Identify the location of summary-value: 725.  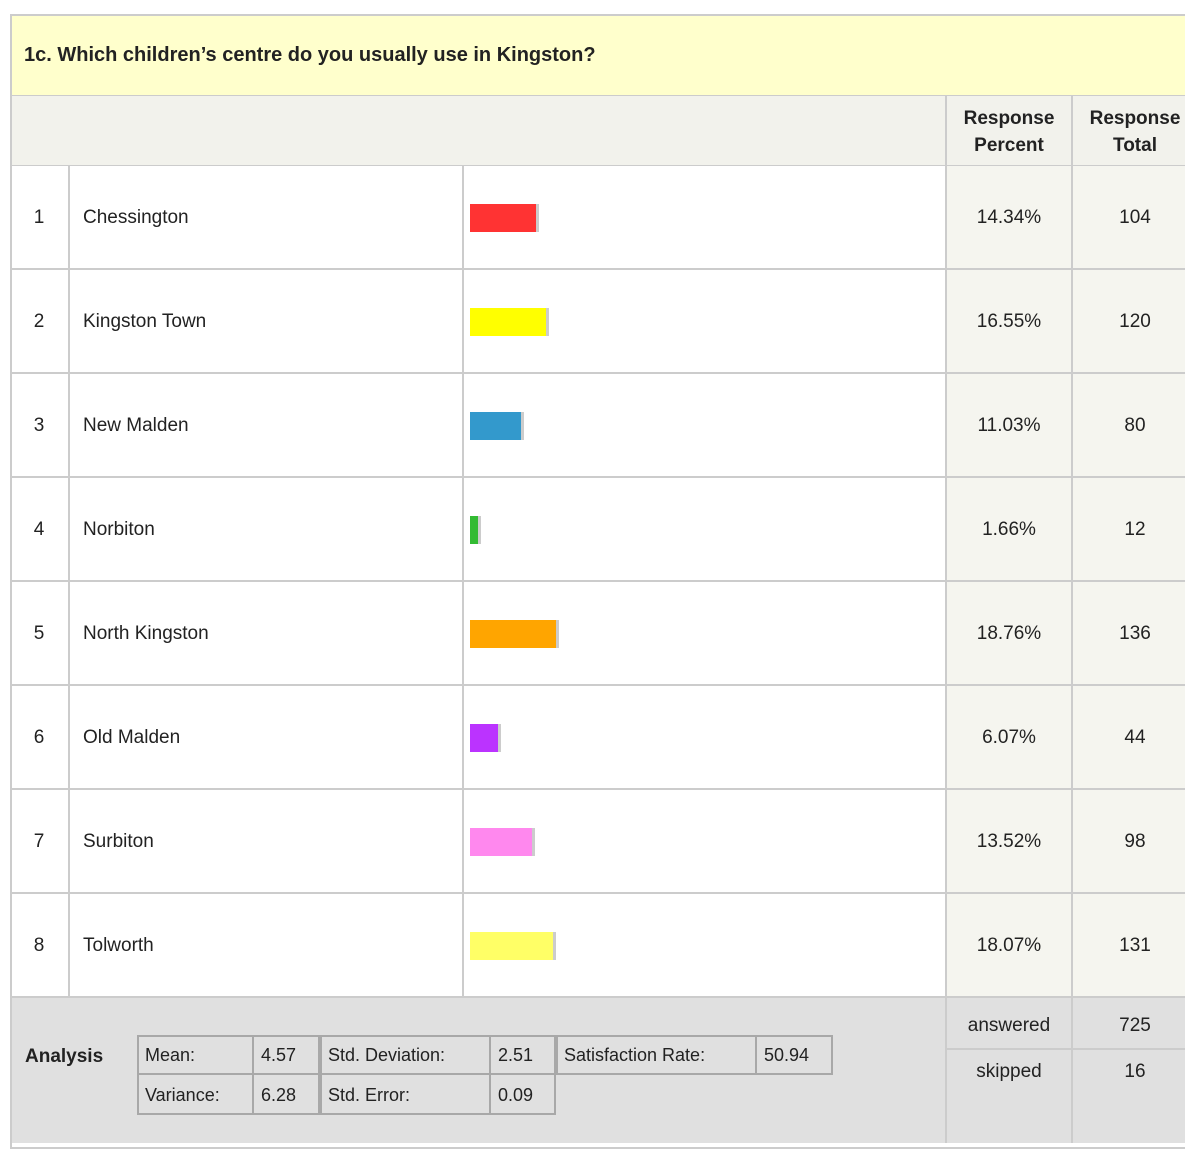
(1135, 1025).